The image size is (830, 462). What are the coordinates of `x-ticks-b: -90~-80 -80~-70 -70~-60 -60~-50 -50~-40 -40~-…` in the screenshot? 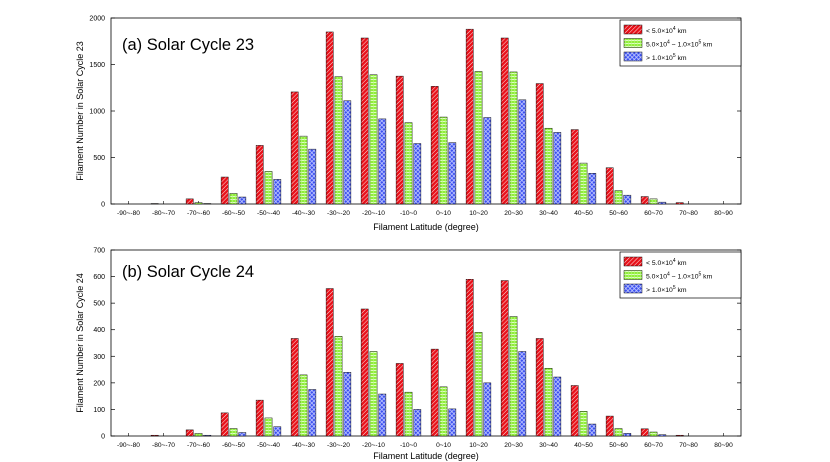 It's located at (425, 441).